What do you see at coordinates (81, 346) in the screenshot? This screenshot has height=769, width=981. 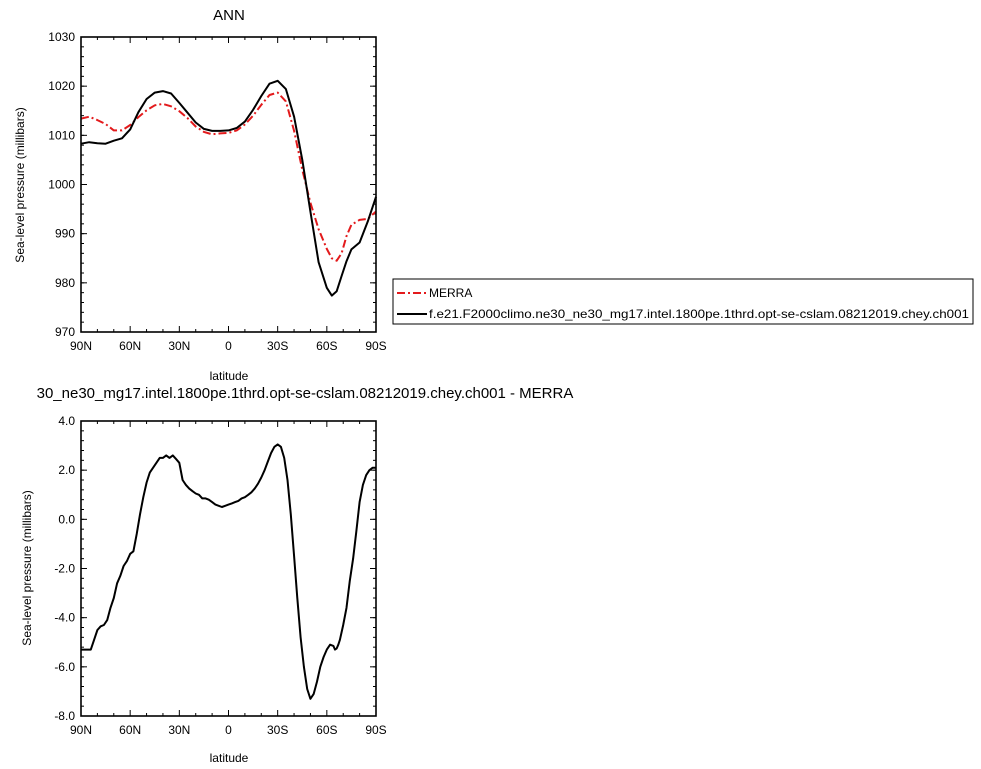 I see `top-x-tick-label: 90N` at bounding box center [81, 346].